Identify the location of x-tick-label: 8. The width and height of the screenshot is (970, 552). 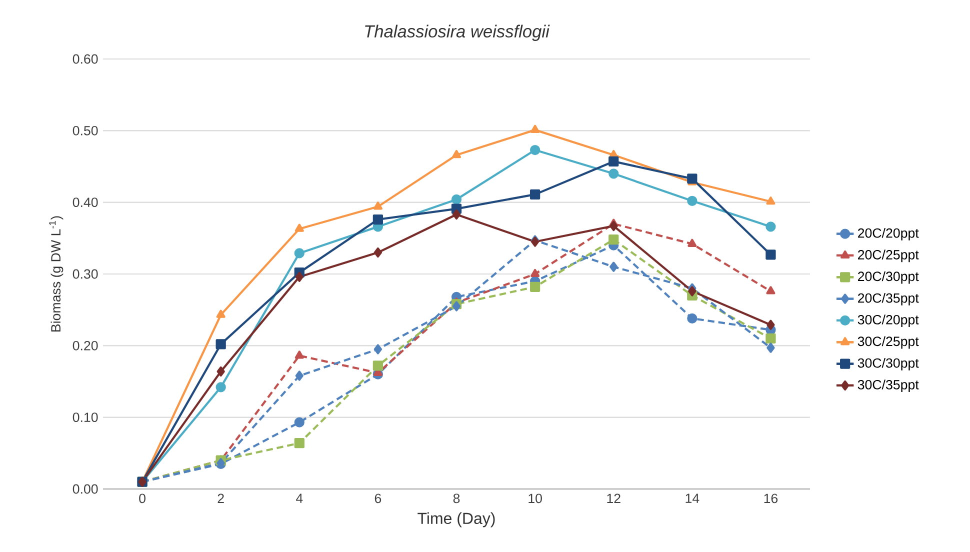
(456, 499).